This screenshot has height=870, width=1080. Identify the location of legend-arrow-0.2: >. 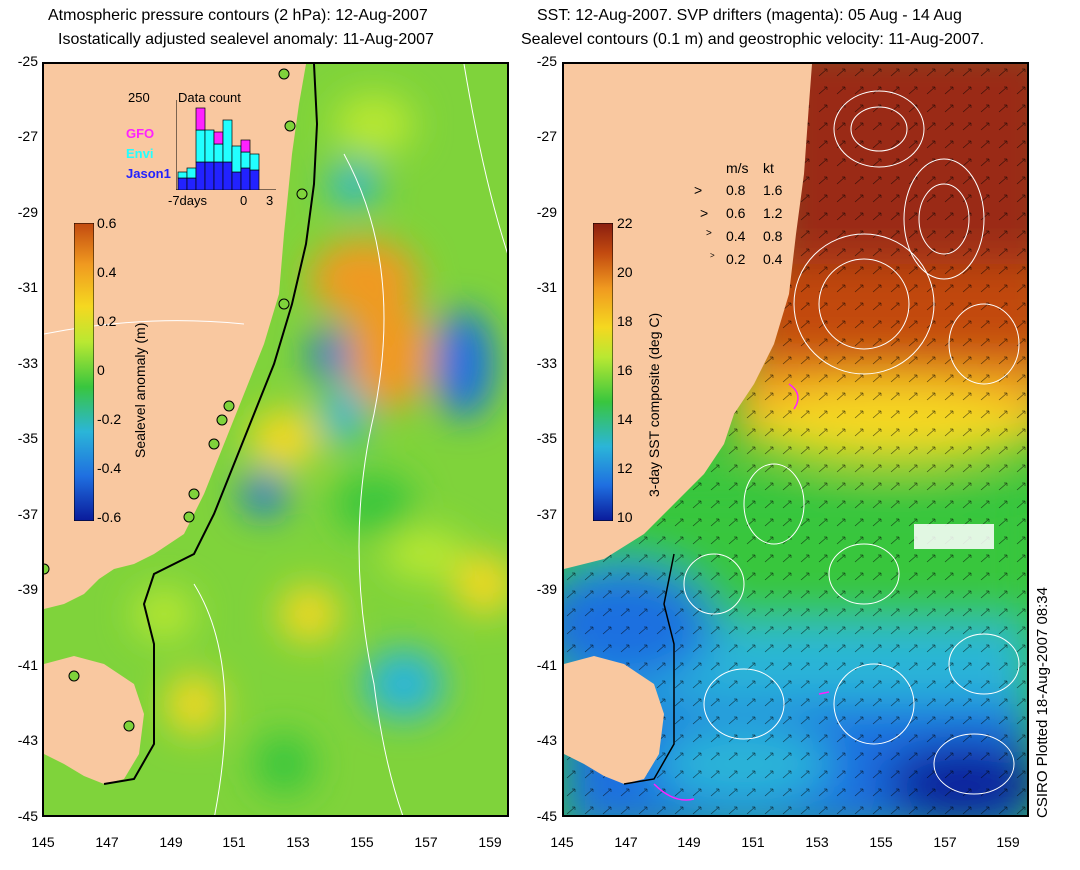
(712, 255).